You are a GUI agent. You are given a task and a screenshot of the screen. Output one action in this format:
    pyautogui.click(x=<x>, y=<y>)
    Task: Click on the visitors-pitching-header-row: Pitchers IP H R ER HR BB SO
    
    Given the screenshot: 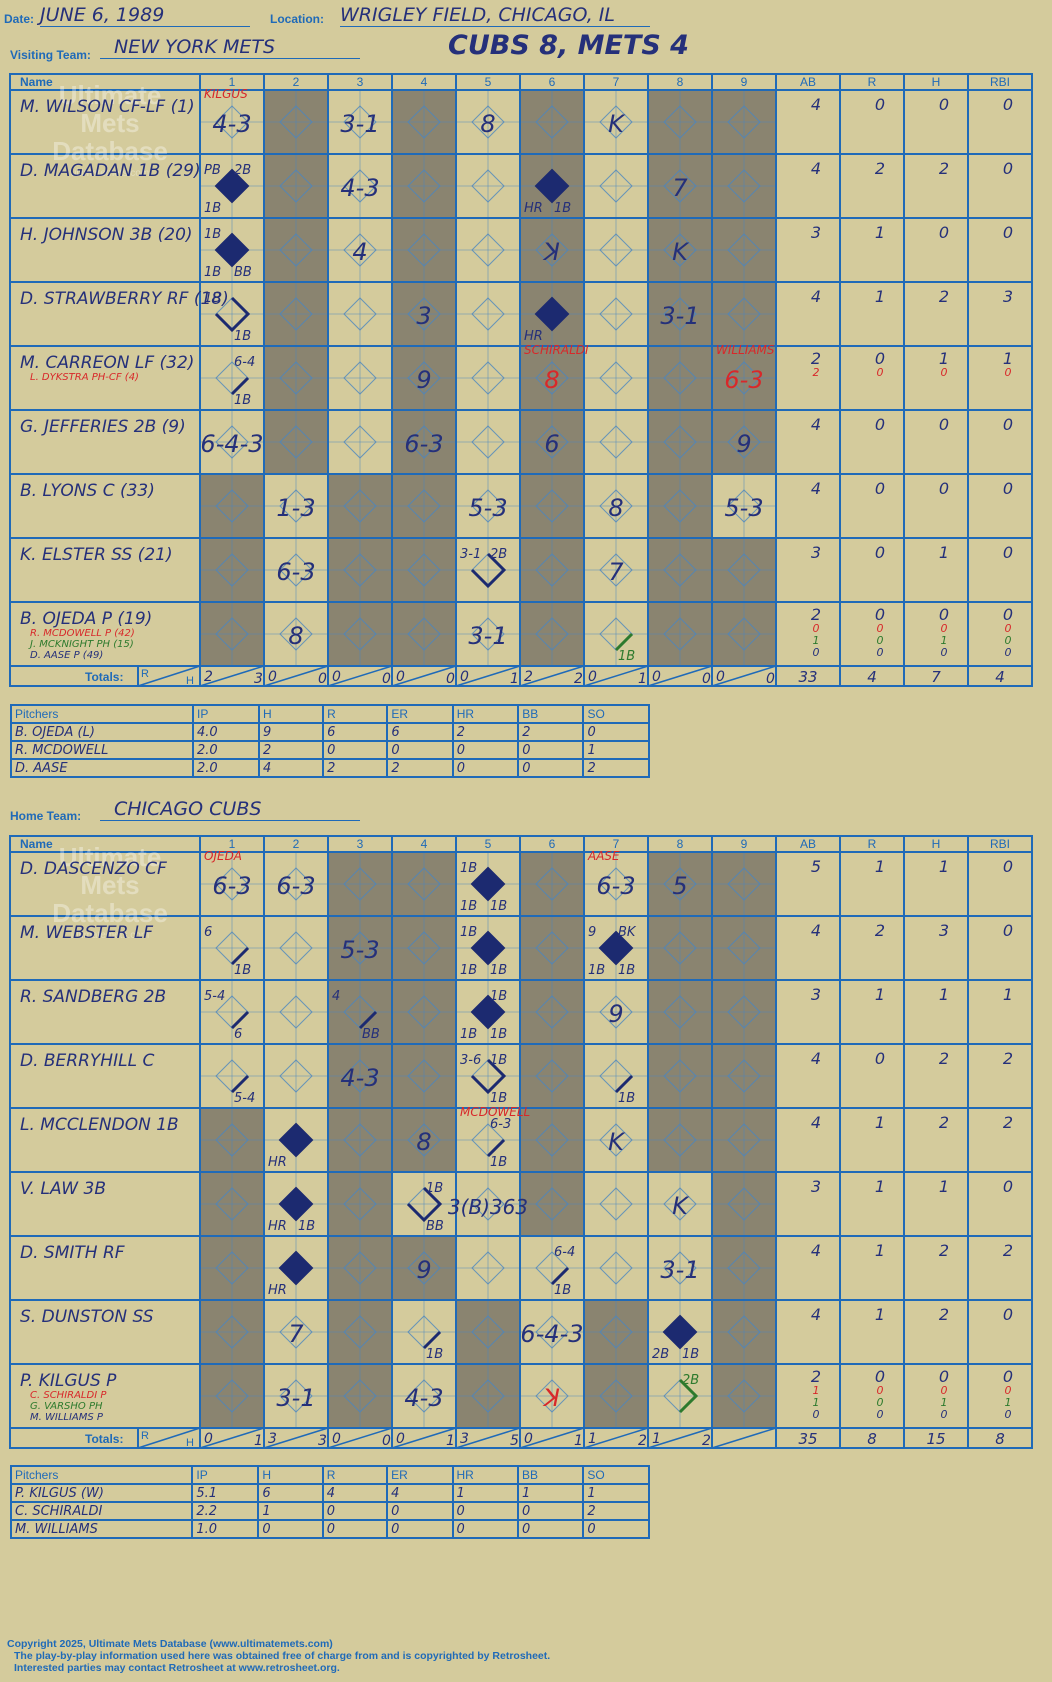 What is the action you would take?
    pyautogui.click(x=329, y=714)
    